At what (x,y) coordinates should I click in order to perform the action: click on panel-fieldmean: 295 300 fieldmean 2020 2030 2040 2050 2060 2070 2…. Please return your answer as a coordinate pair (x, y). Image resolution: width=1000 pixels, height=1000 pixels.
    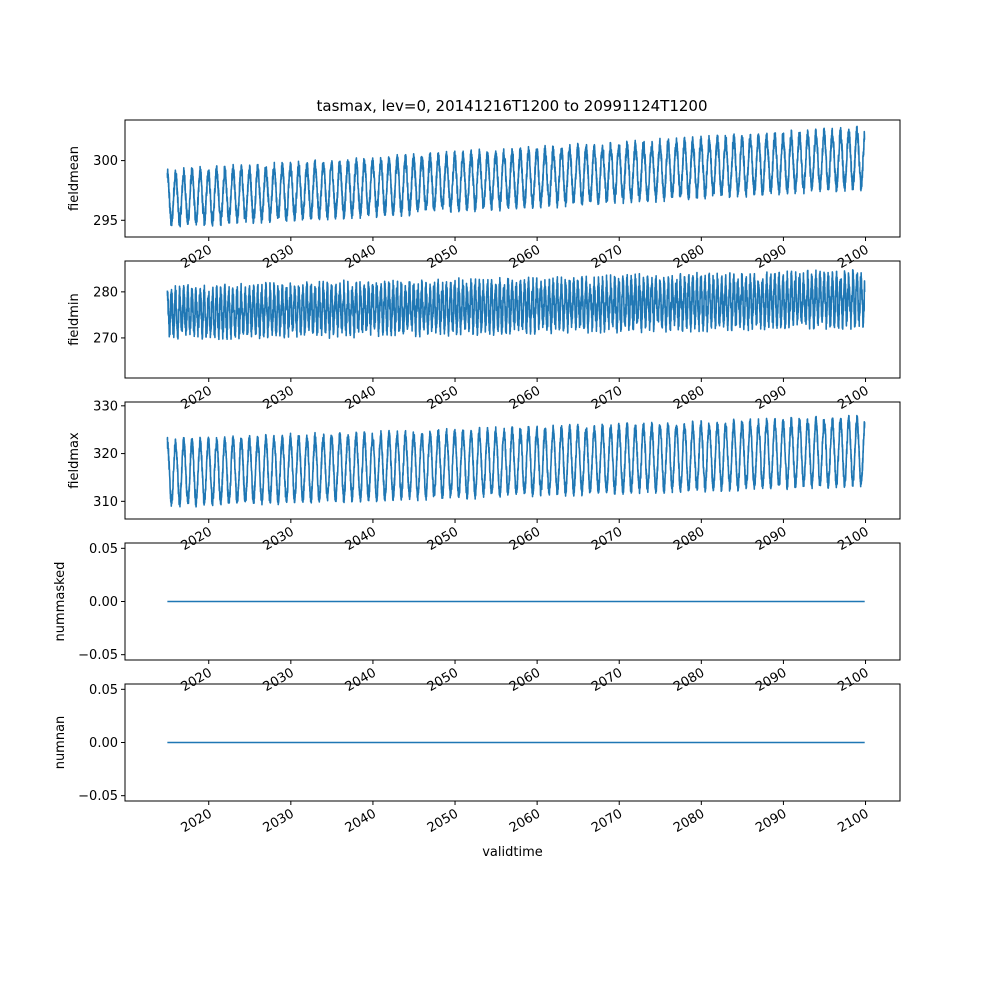
    Looking at the image, I should click on (484, 195).